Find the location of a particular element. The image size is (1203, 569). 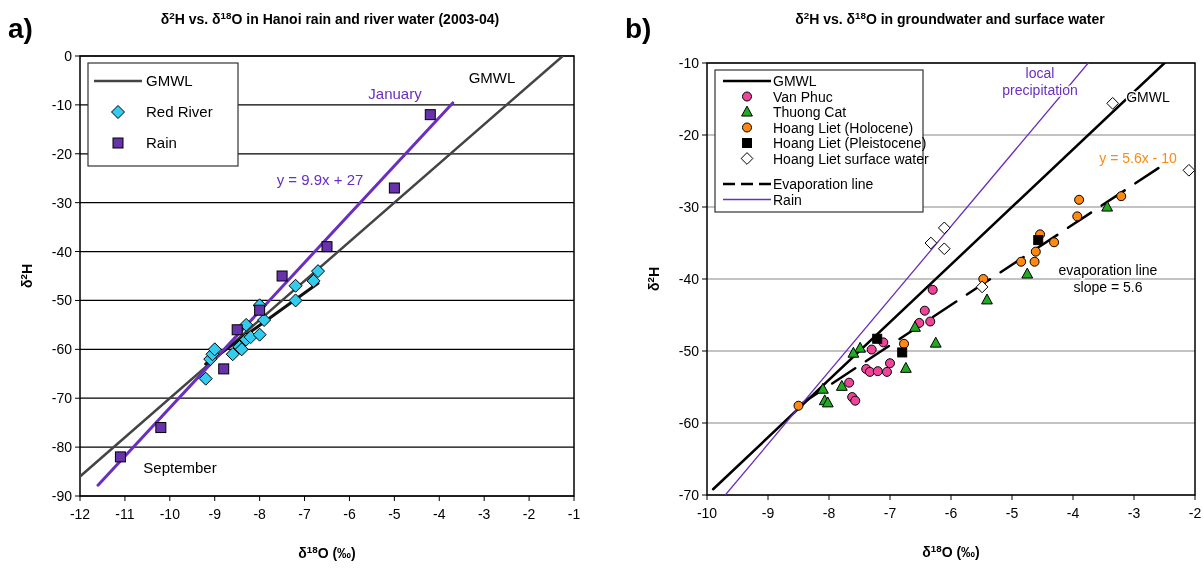

y-tick-label: -80 is located at coordinates (62, 447).